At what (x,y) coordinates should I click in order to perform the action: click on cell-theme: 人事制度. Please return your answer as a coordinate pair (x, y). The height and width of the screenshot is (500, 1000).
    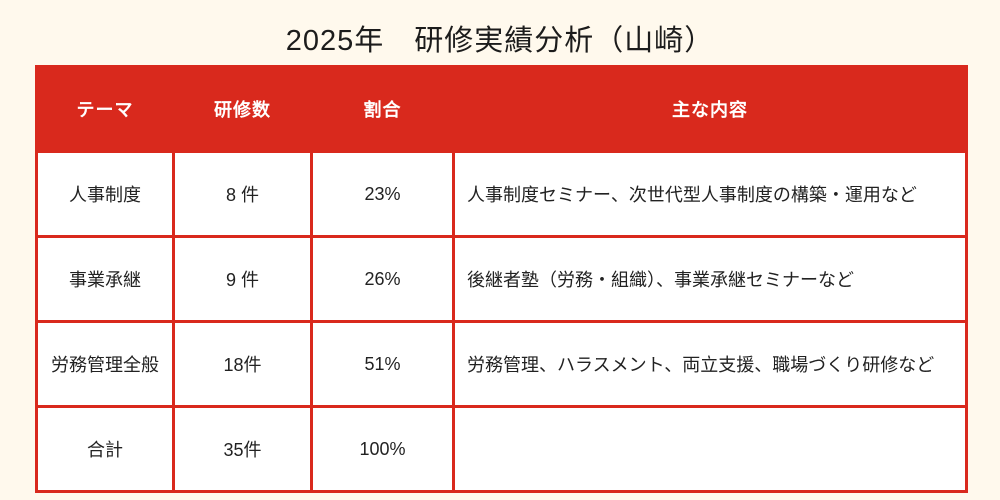
    Looking at the image, I should click on (105, 194).